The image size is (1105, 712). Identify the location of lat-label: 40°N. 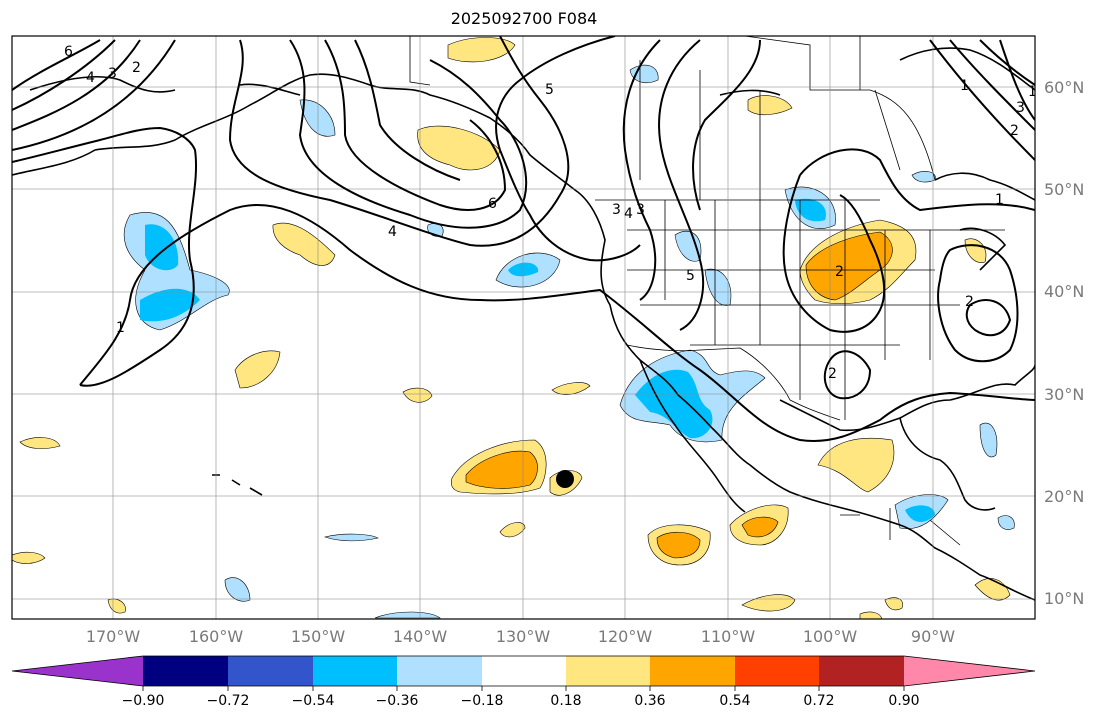
(1064, 291).